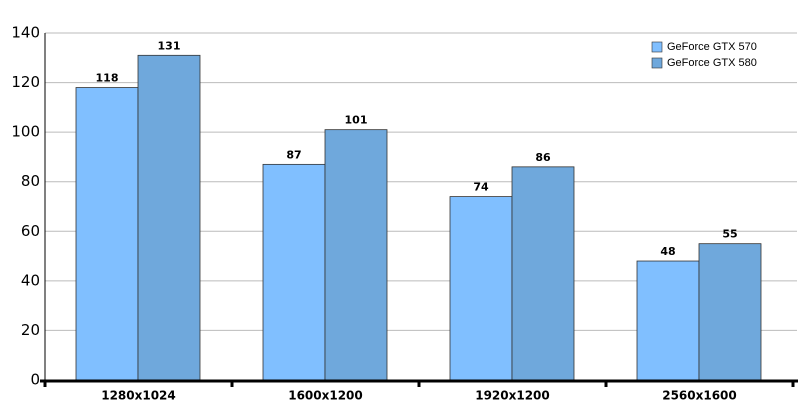  Describe the element at coordinates (481, 187) in the screenshot. I see `value-label: 74` at that location.